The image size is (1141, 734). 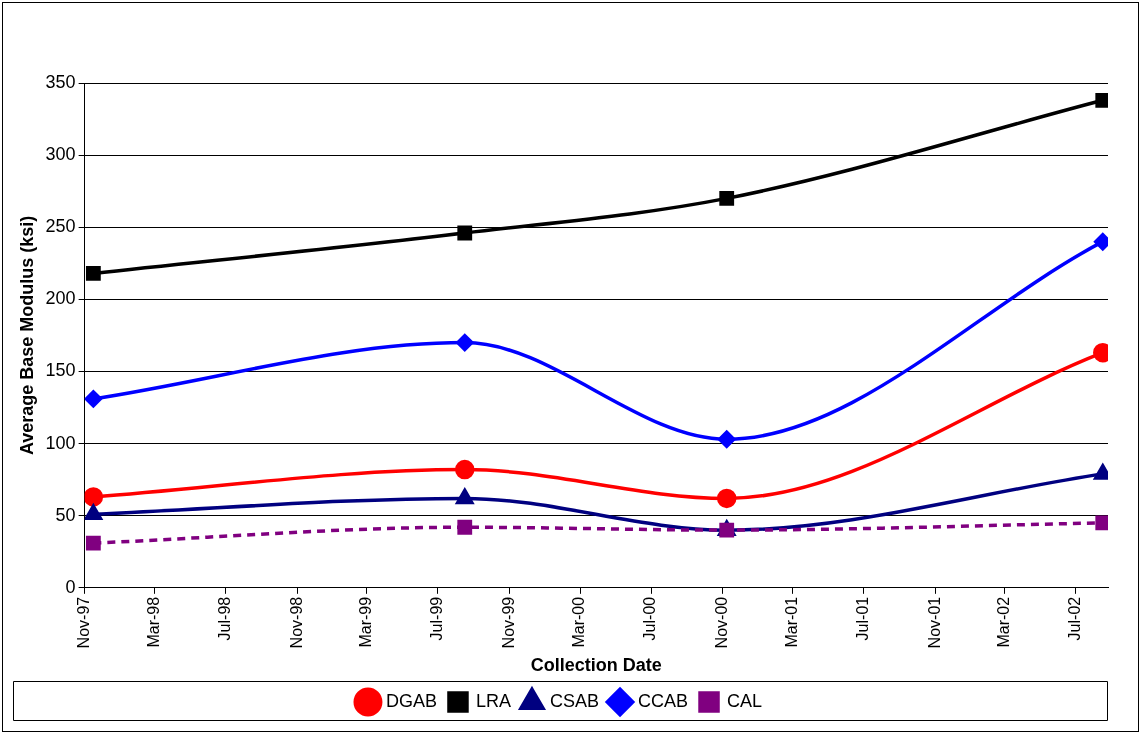 What do you see at coordinates (745, 700) in the screenshot?
I see `legend-label: CAL` at bounding box center [745, 700].